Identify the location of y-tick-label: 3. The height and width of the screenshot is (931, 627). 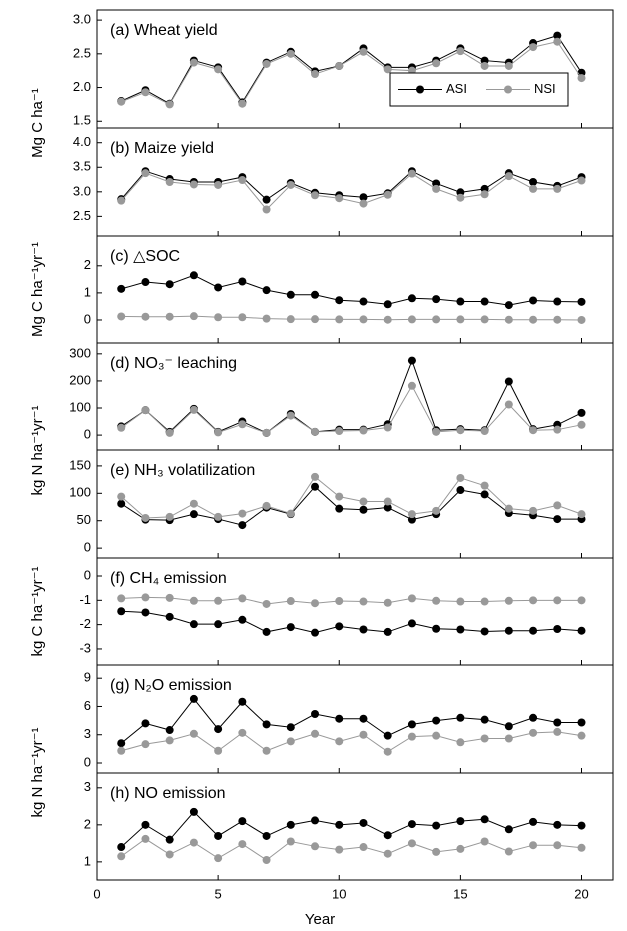
(87, 786).